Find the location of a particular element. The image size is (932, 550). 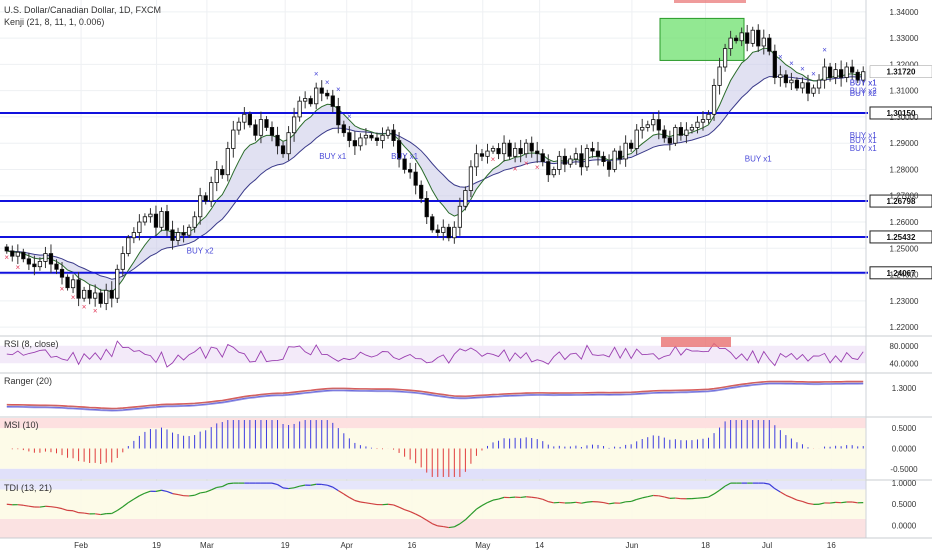

time-tick-label: May is located at coordinates (482, 545).